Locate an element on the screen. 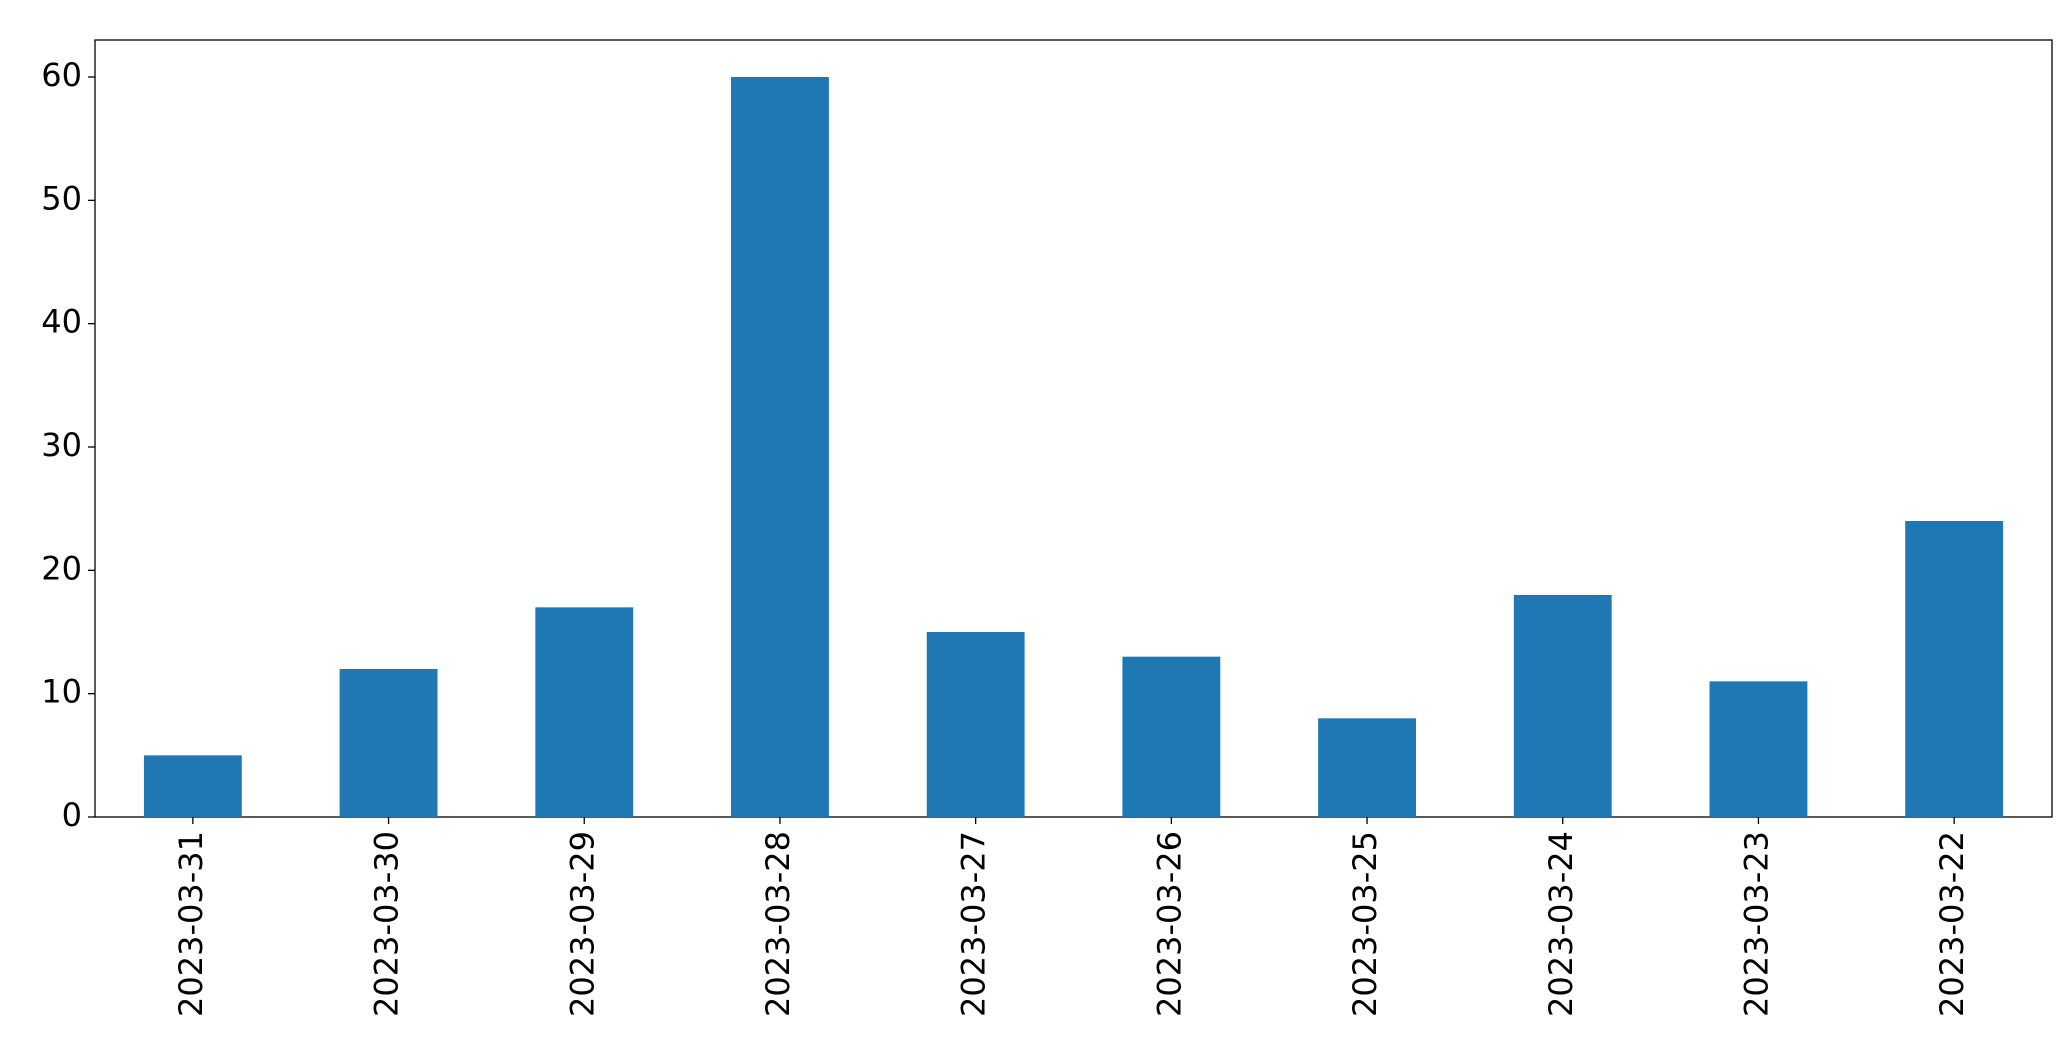 Image resolution: width=2071 pixels, height=1061 pixels. x-tick-label: 2023-03-31 is located at coordinates (191, 924).